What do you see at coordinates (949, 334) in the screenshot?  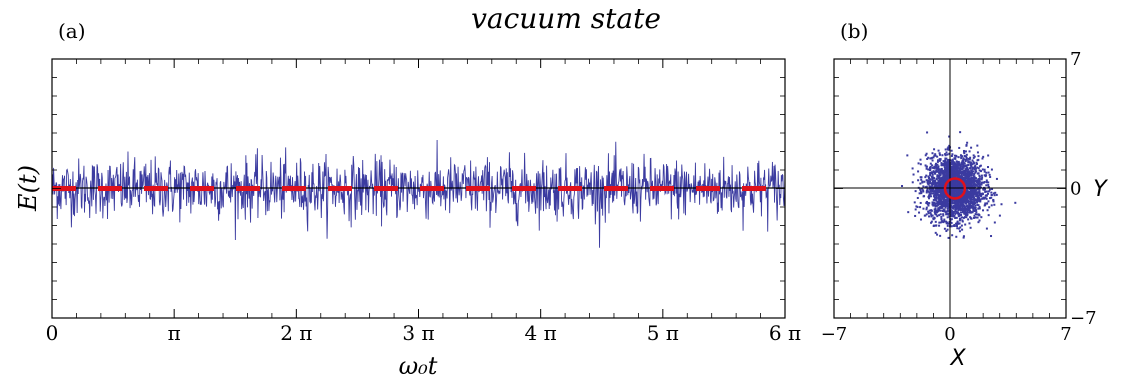 I see `x-tick-label-b: 0` at bounding box center [949, 334].